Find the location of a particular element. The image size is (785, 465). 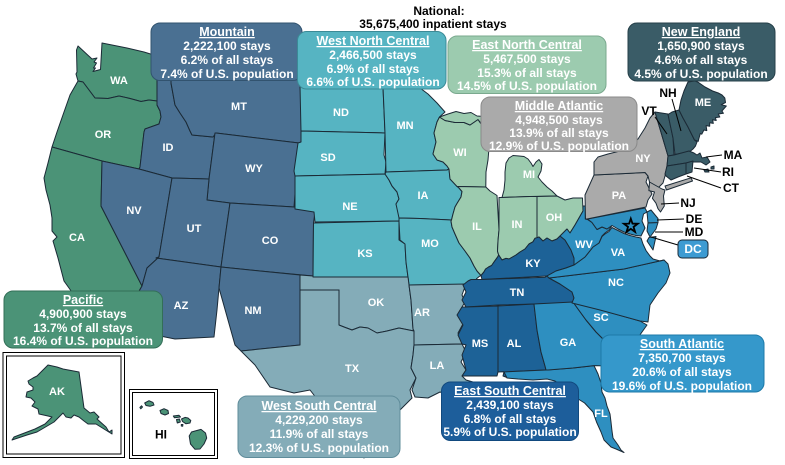

svg-text: 16.4% of U.S. population is located at coordinates (83, 341).